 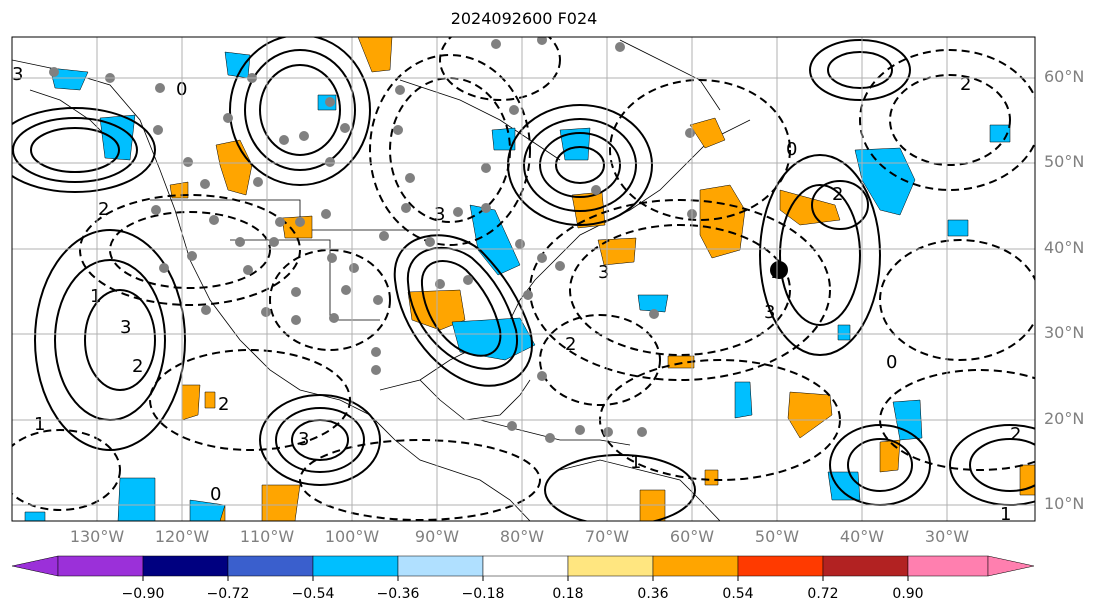 I want to click on colorbar-tick-label: −0.90, so click(x=143, y=594).